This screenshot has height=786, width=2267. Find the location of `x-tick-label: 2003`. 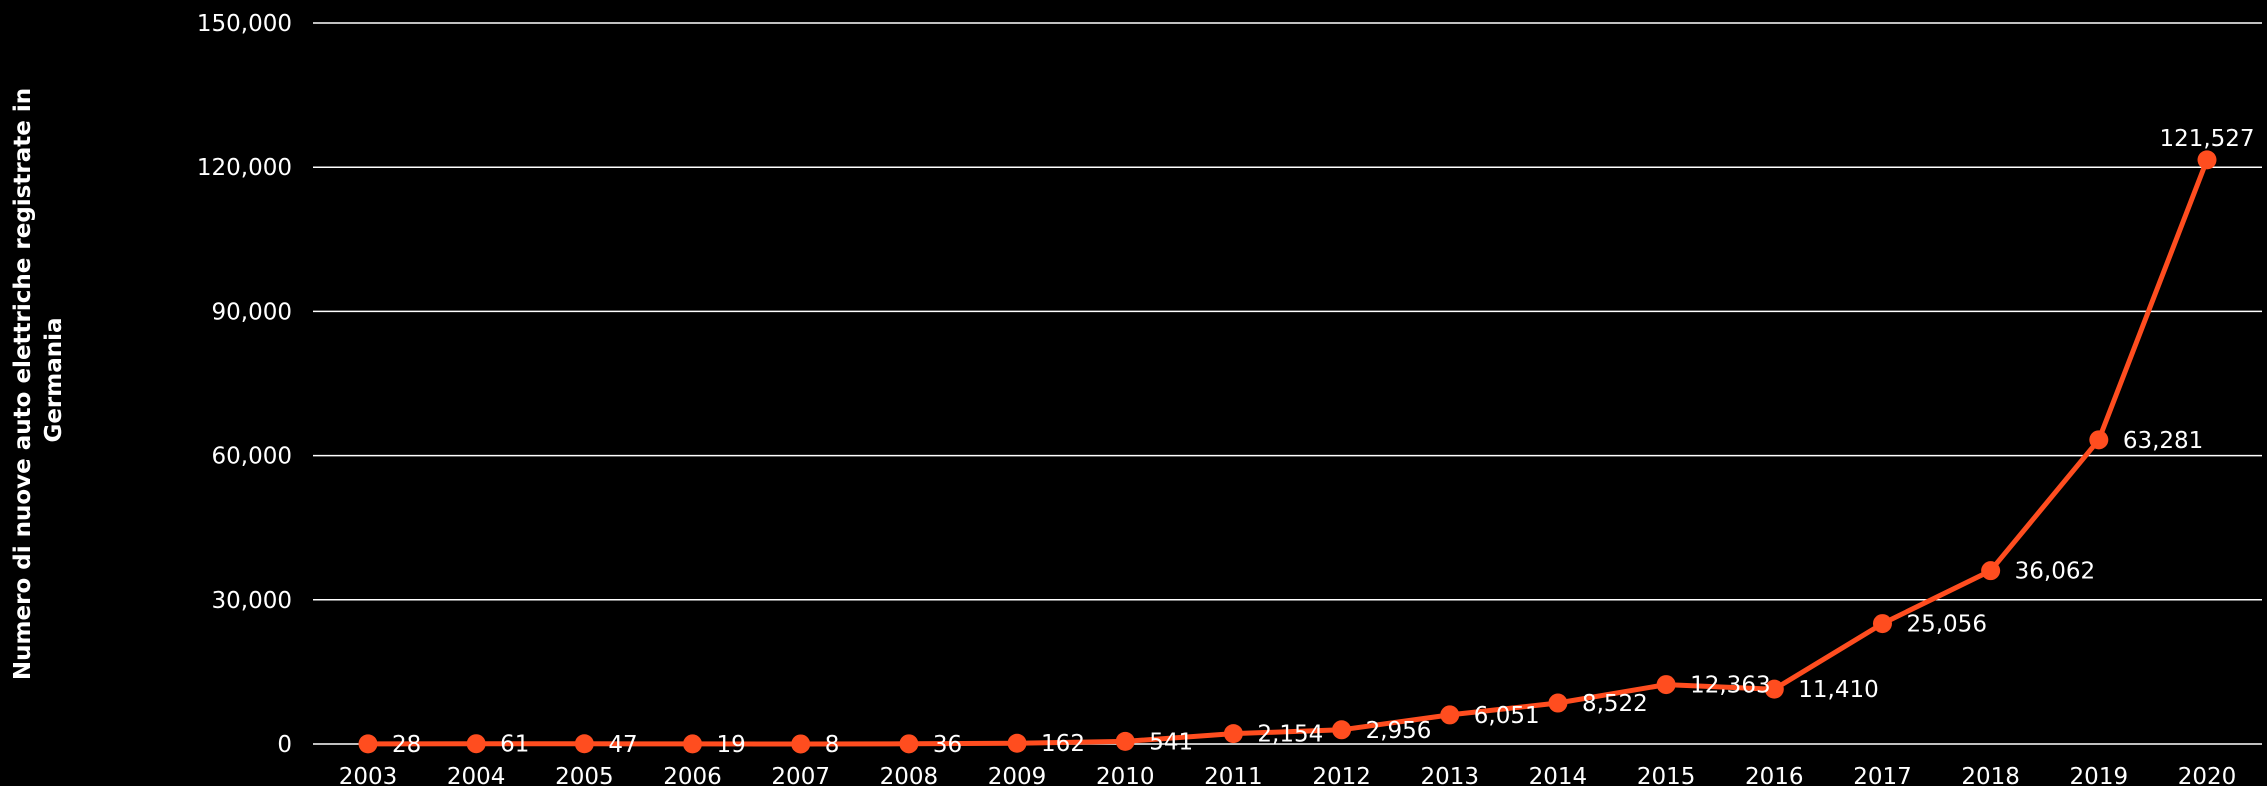

x-tick-label: 2003 is located at coordinates (368, 775).